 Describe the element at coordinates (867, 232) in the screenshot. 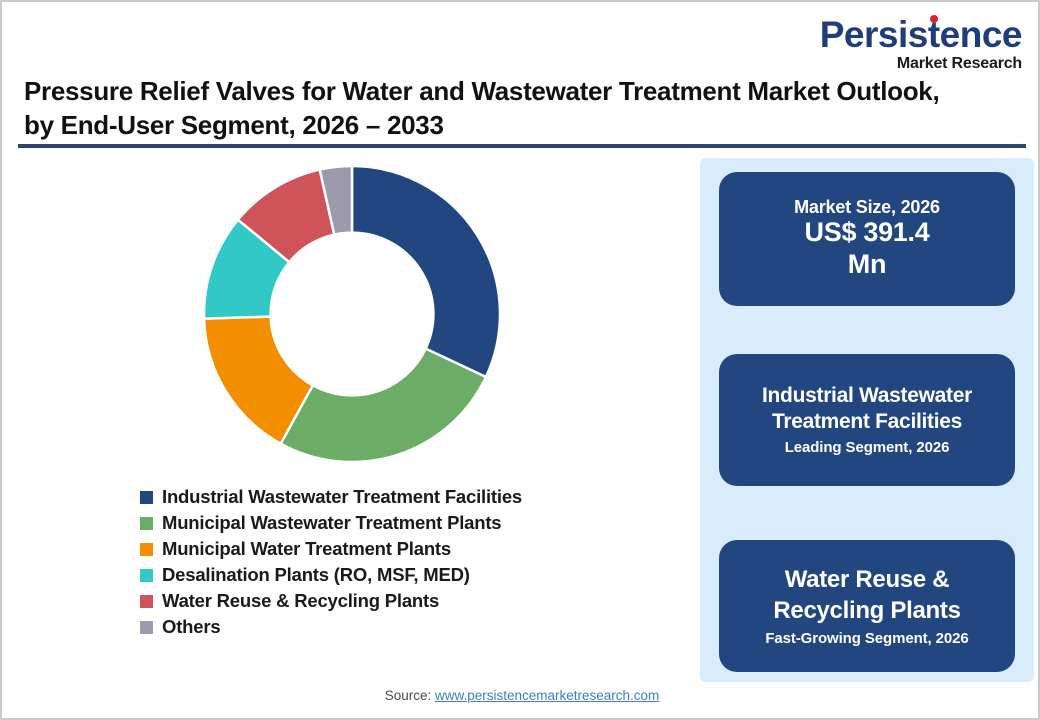

I see `market-size-value: US$ 391.4` at that location.